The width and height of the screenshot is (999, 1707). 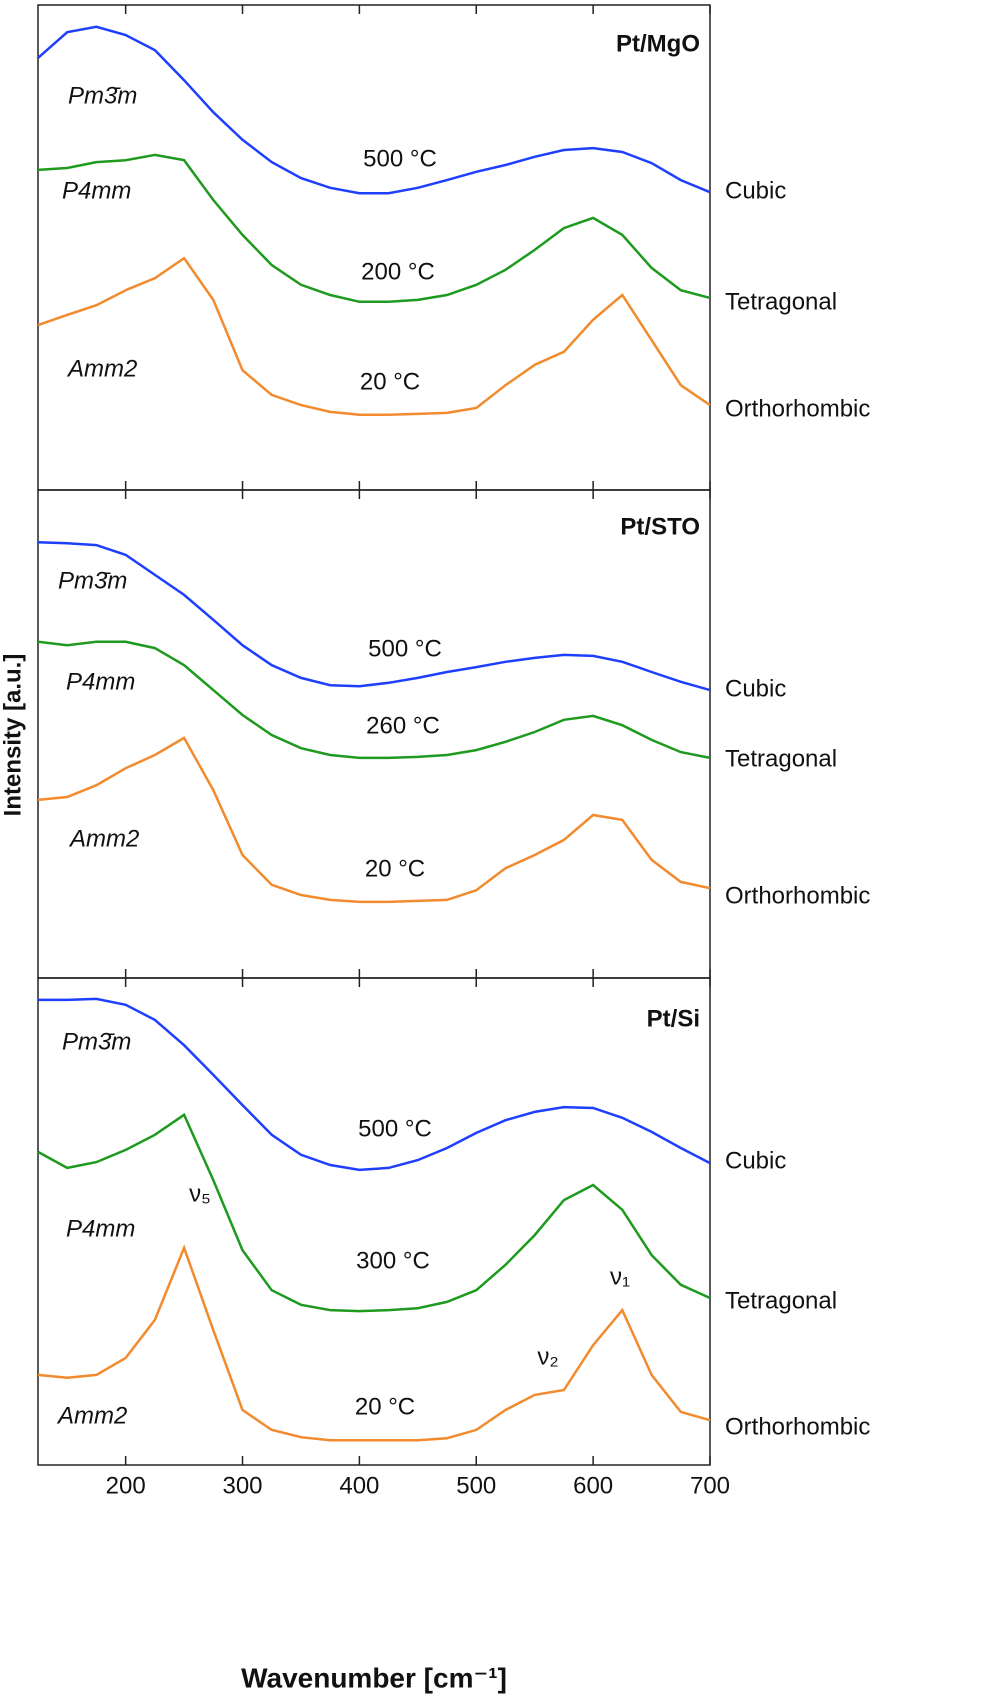 I want to click on temperature-label: 260 °C, so click(x=403, y=725).